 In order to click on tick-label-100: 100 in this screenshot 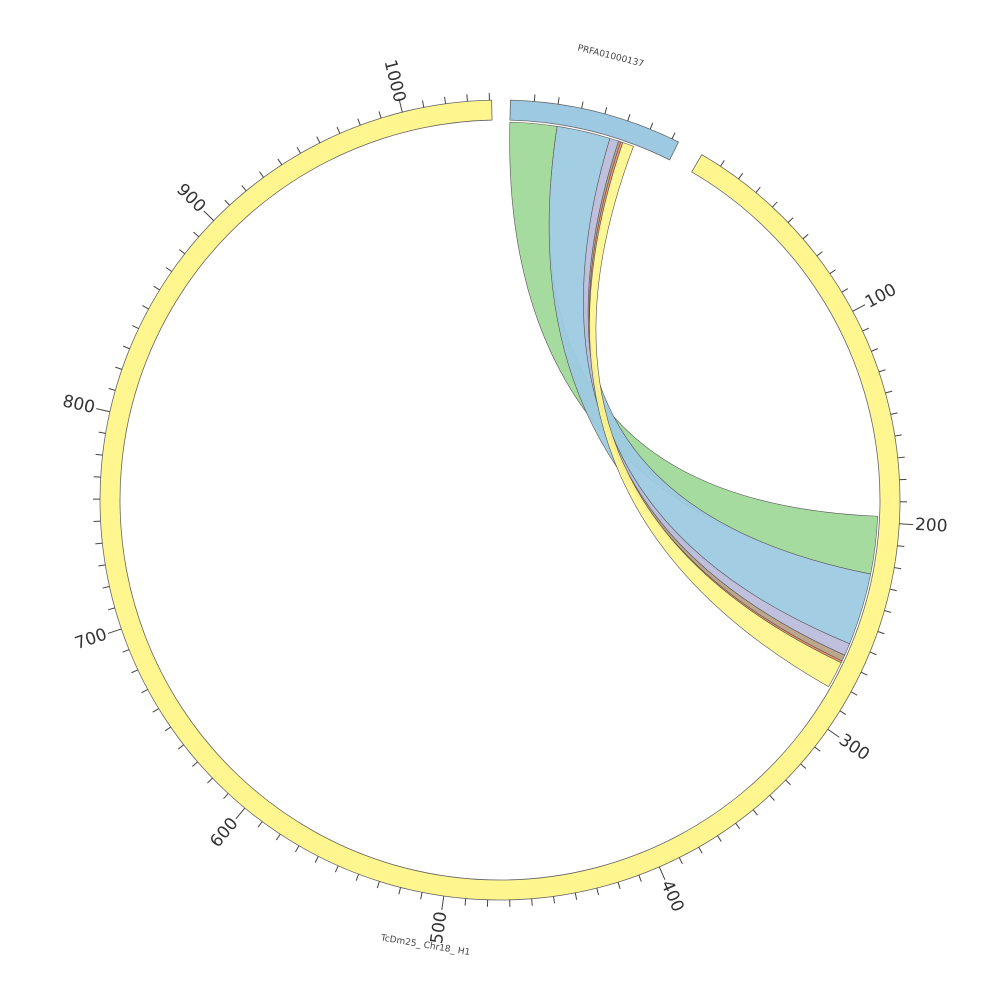, I will do `click(881, 296)`.